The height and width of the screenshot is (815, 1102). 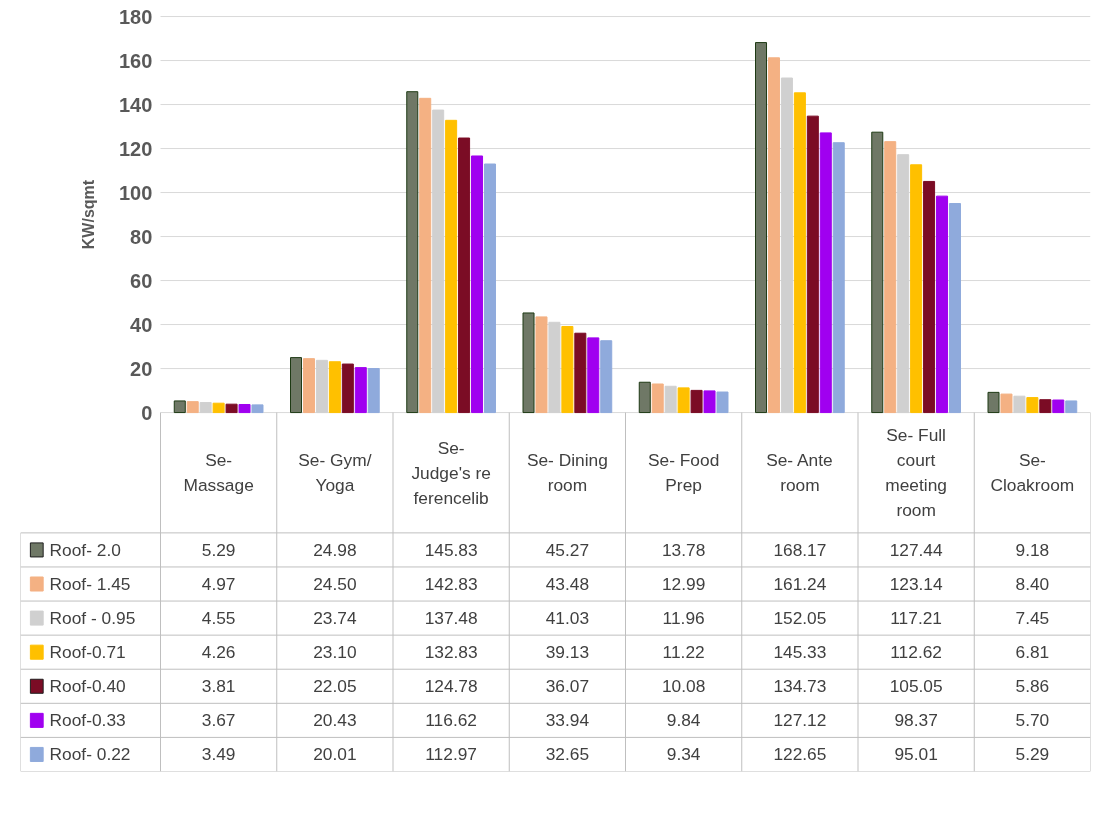 What do you see at coordinates (683, 652) in the screenshot?
I see `data-label: 11.22` at bounding box center [683, 652].